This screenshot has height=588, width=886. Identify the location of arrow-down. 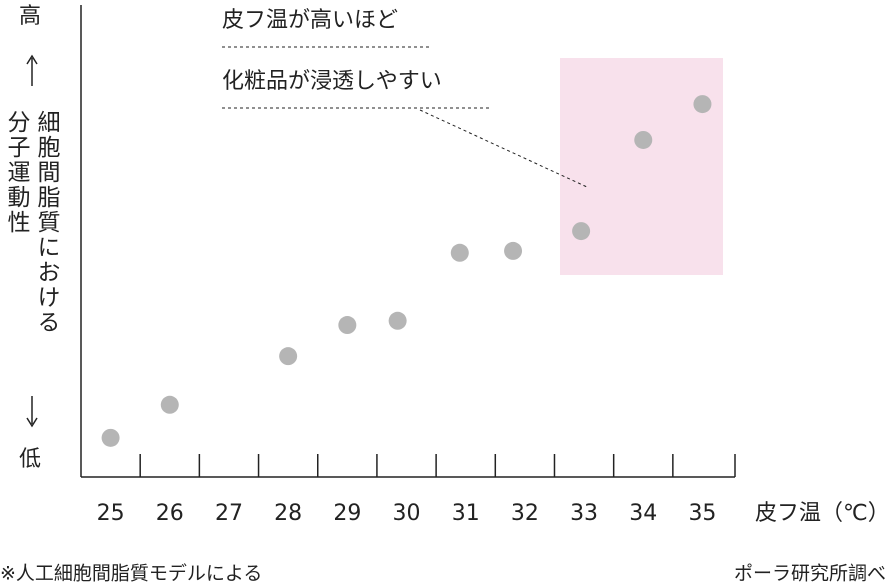
(32, 412).